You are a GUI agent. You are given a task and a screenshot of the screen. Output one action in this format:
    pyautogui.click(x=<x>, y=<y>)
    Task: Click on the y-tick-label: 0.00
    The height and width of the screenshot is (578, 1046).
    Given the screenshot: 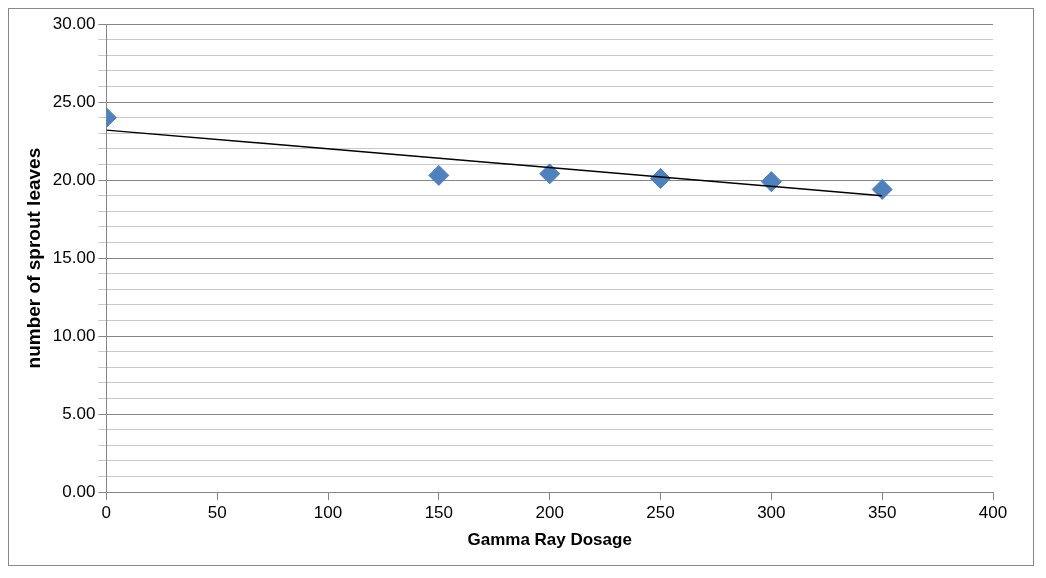 What is the action you would take?
    pyautogui.click(x=79, y=491)
    